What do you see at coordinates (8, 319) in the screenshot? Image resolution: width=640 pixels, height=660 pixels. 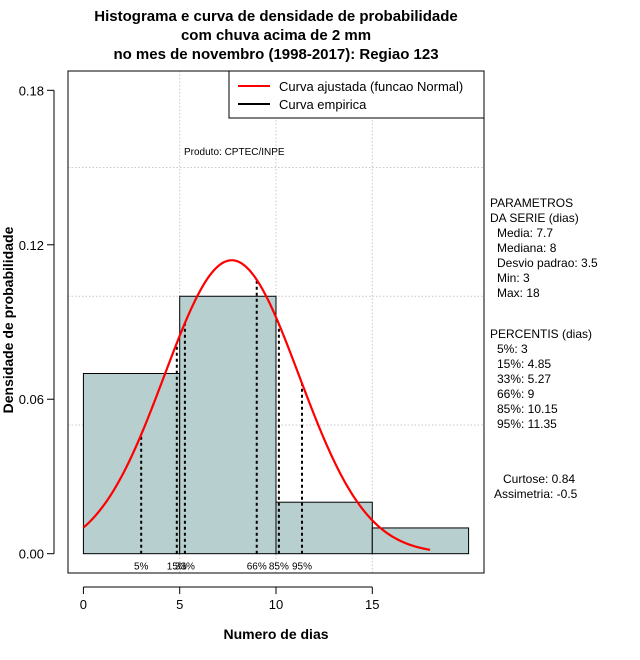 I see `y-axis-title: Densidade de probabilidade` at bounding box center [8, 319].